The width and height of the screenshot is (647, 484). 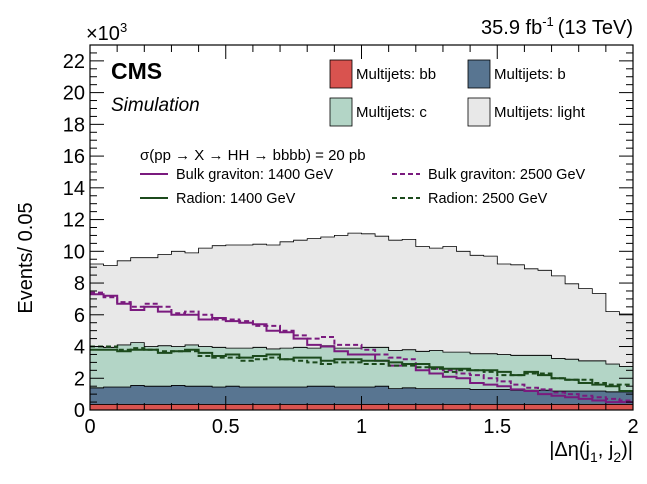 What do you see at coordinates (361, 365) in the screenshot?
I see `signal-radion--2500-gev` at bounding box center [361, 365].